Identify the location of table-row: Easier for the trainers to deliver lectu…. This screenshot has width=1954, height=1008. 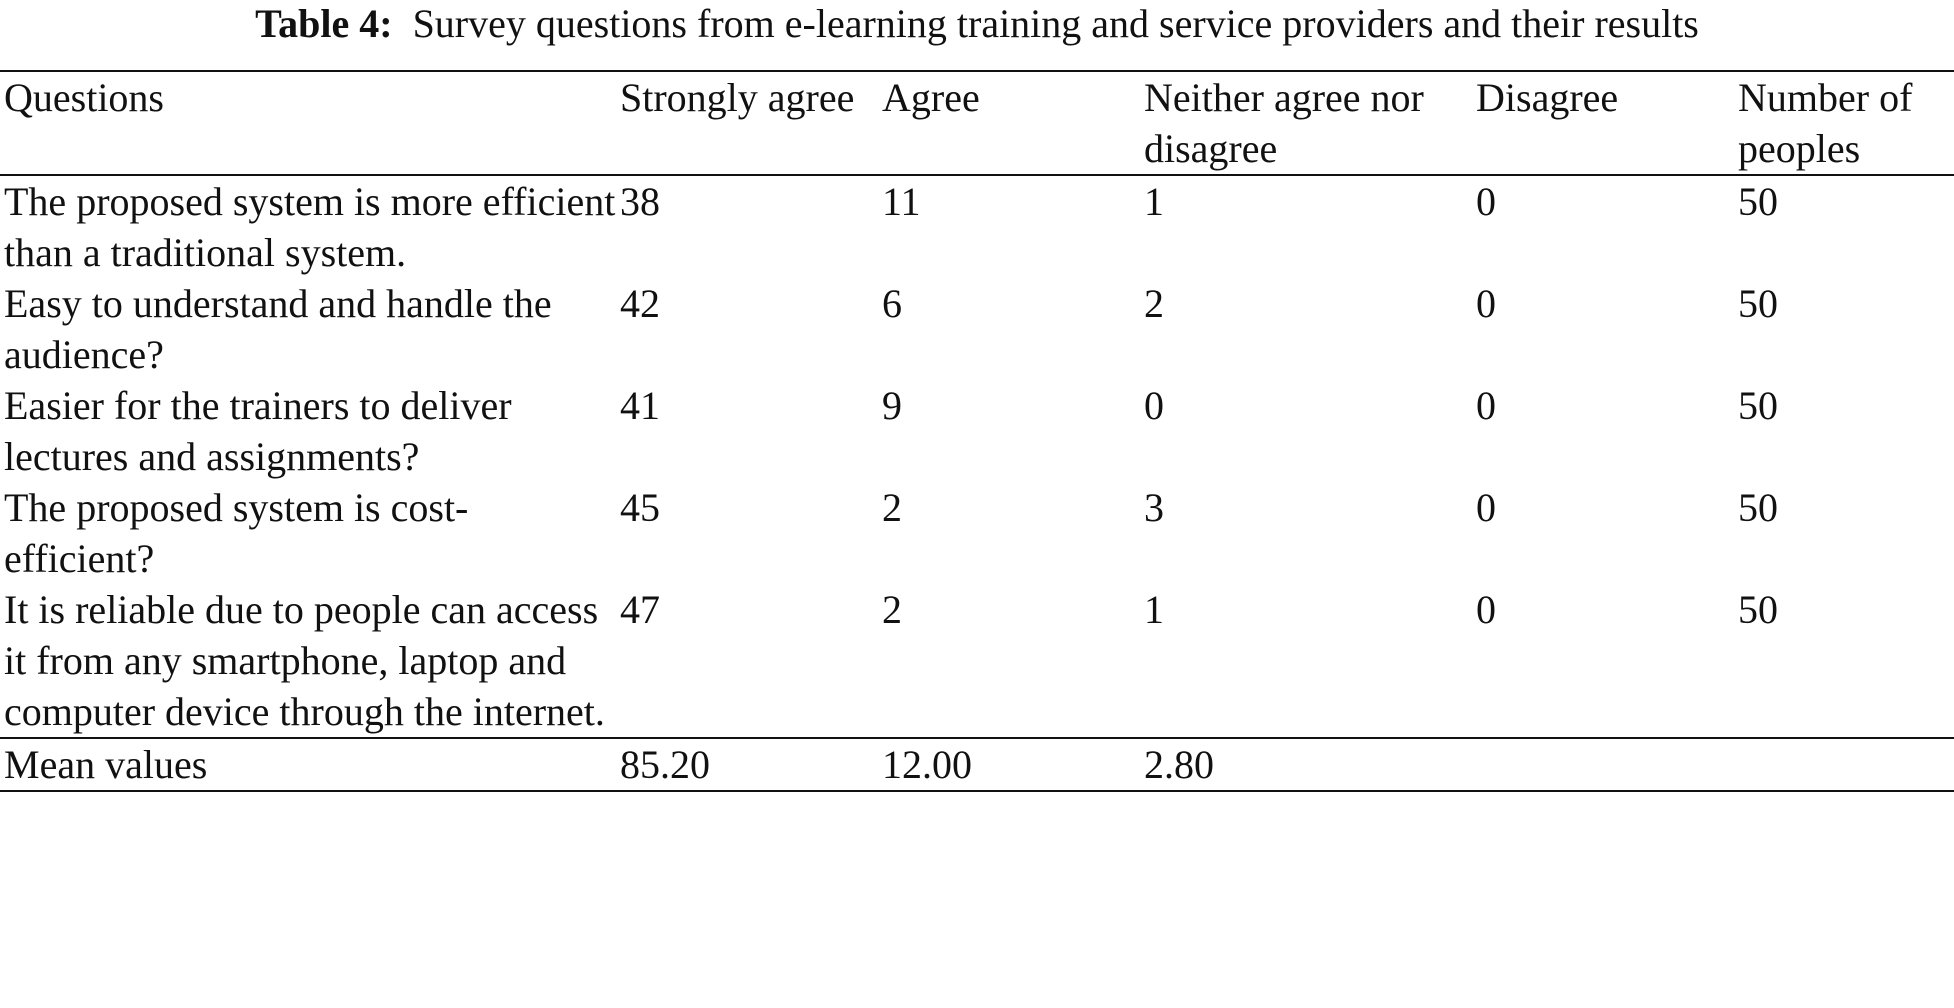
(977, 431).